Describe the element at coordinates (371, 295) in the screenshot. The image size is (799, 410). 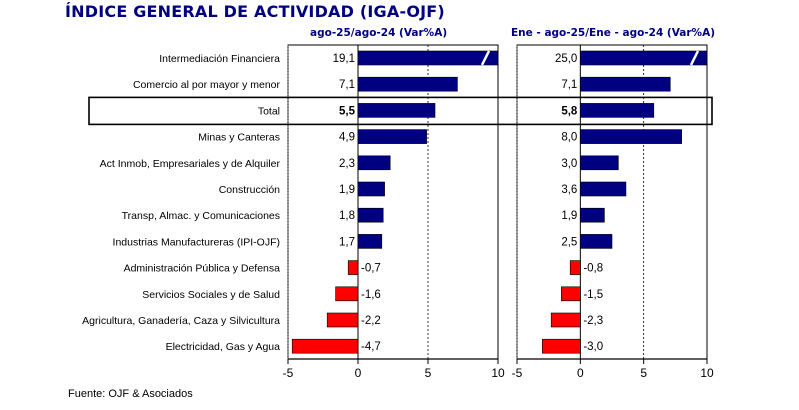
I see `data-label: -1,6` at that location.